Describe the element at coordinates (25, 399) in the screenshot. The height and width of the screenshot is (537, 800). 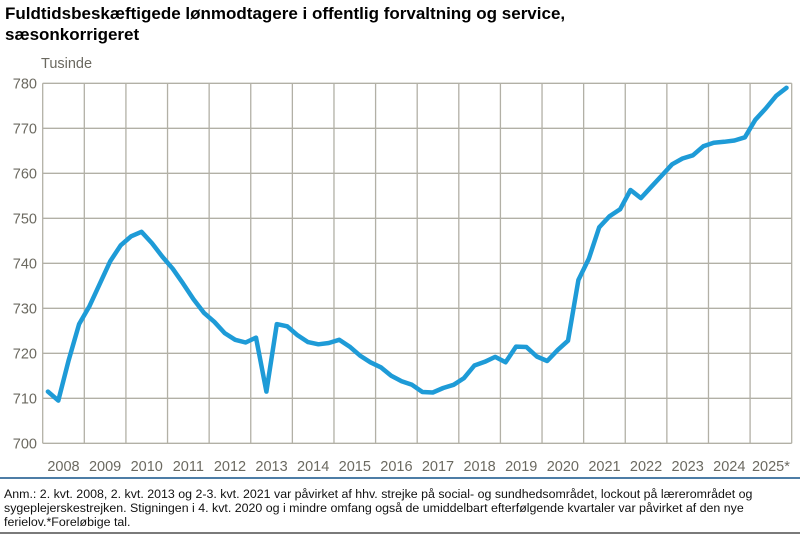
I see `svg-text: 710` at that location.